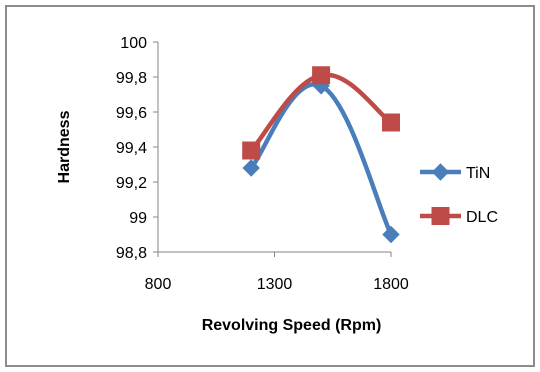  Describe the element at coordinates (459, 194) in the screenshot. I see `legend: TiN DLC` at that location.